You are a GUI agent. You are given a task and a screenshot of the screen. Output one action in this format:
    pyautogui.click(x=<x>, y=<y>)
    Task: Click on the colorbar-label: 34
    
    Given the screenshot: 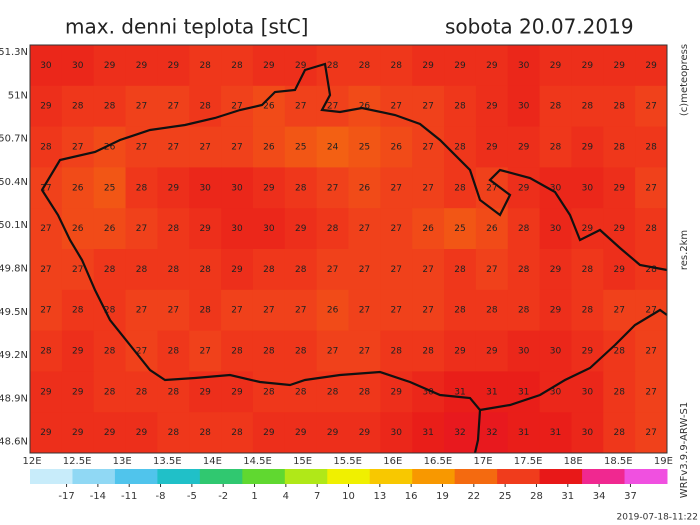 What is the action you would take?
    pyautogui.click(x=599, y=496)
    